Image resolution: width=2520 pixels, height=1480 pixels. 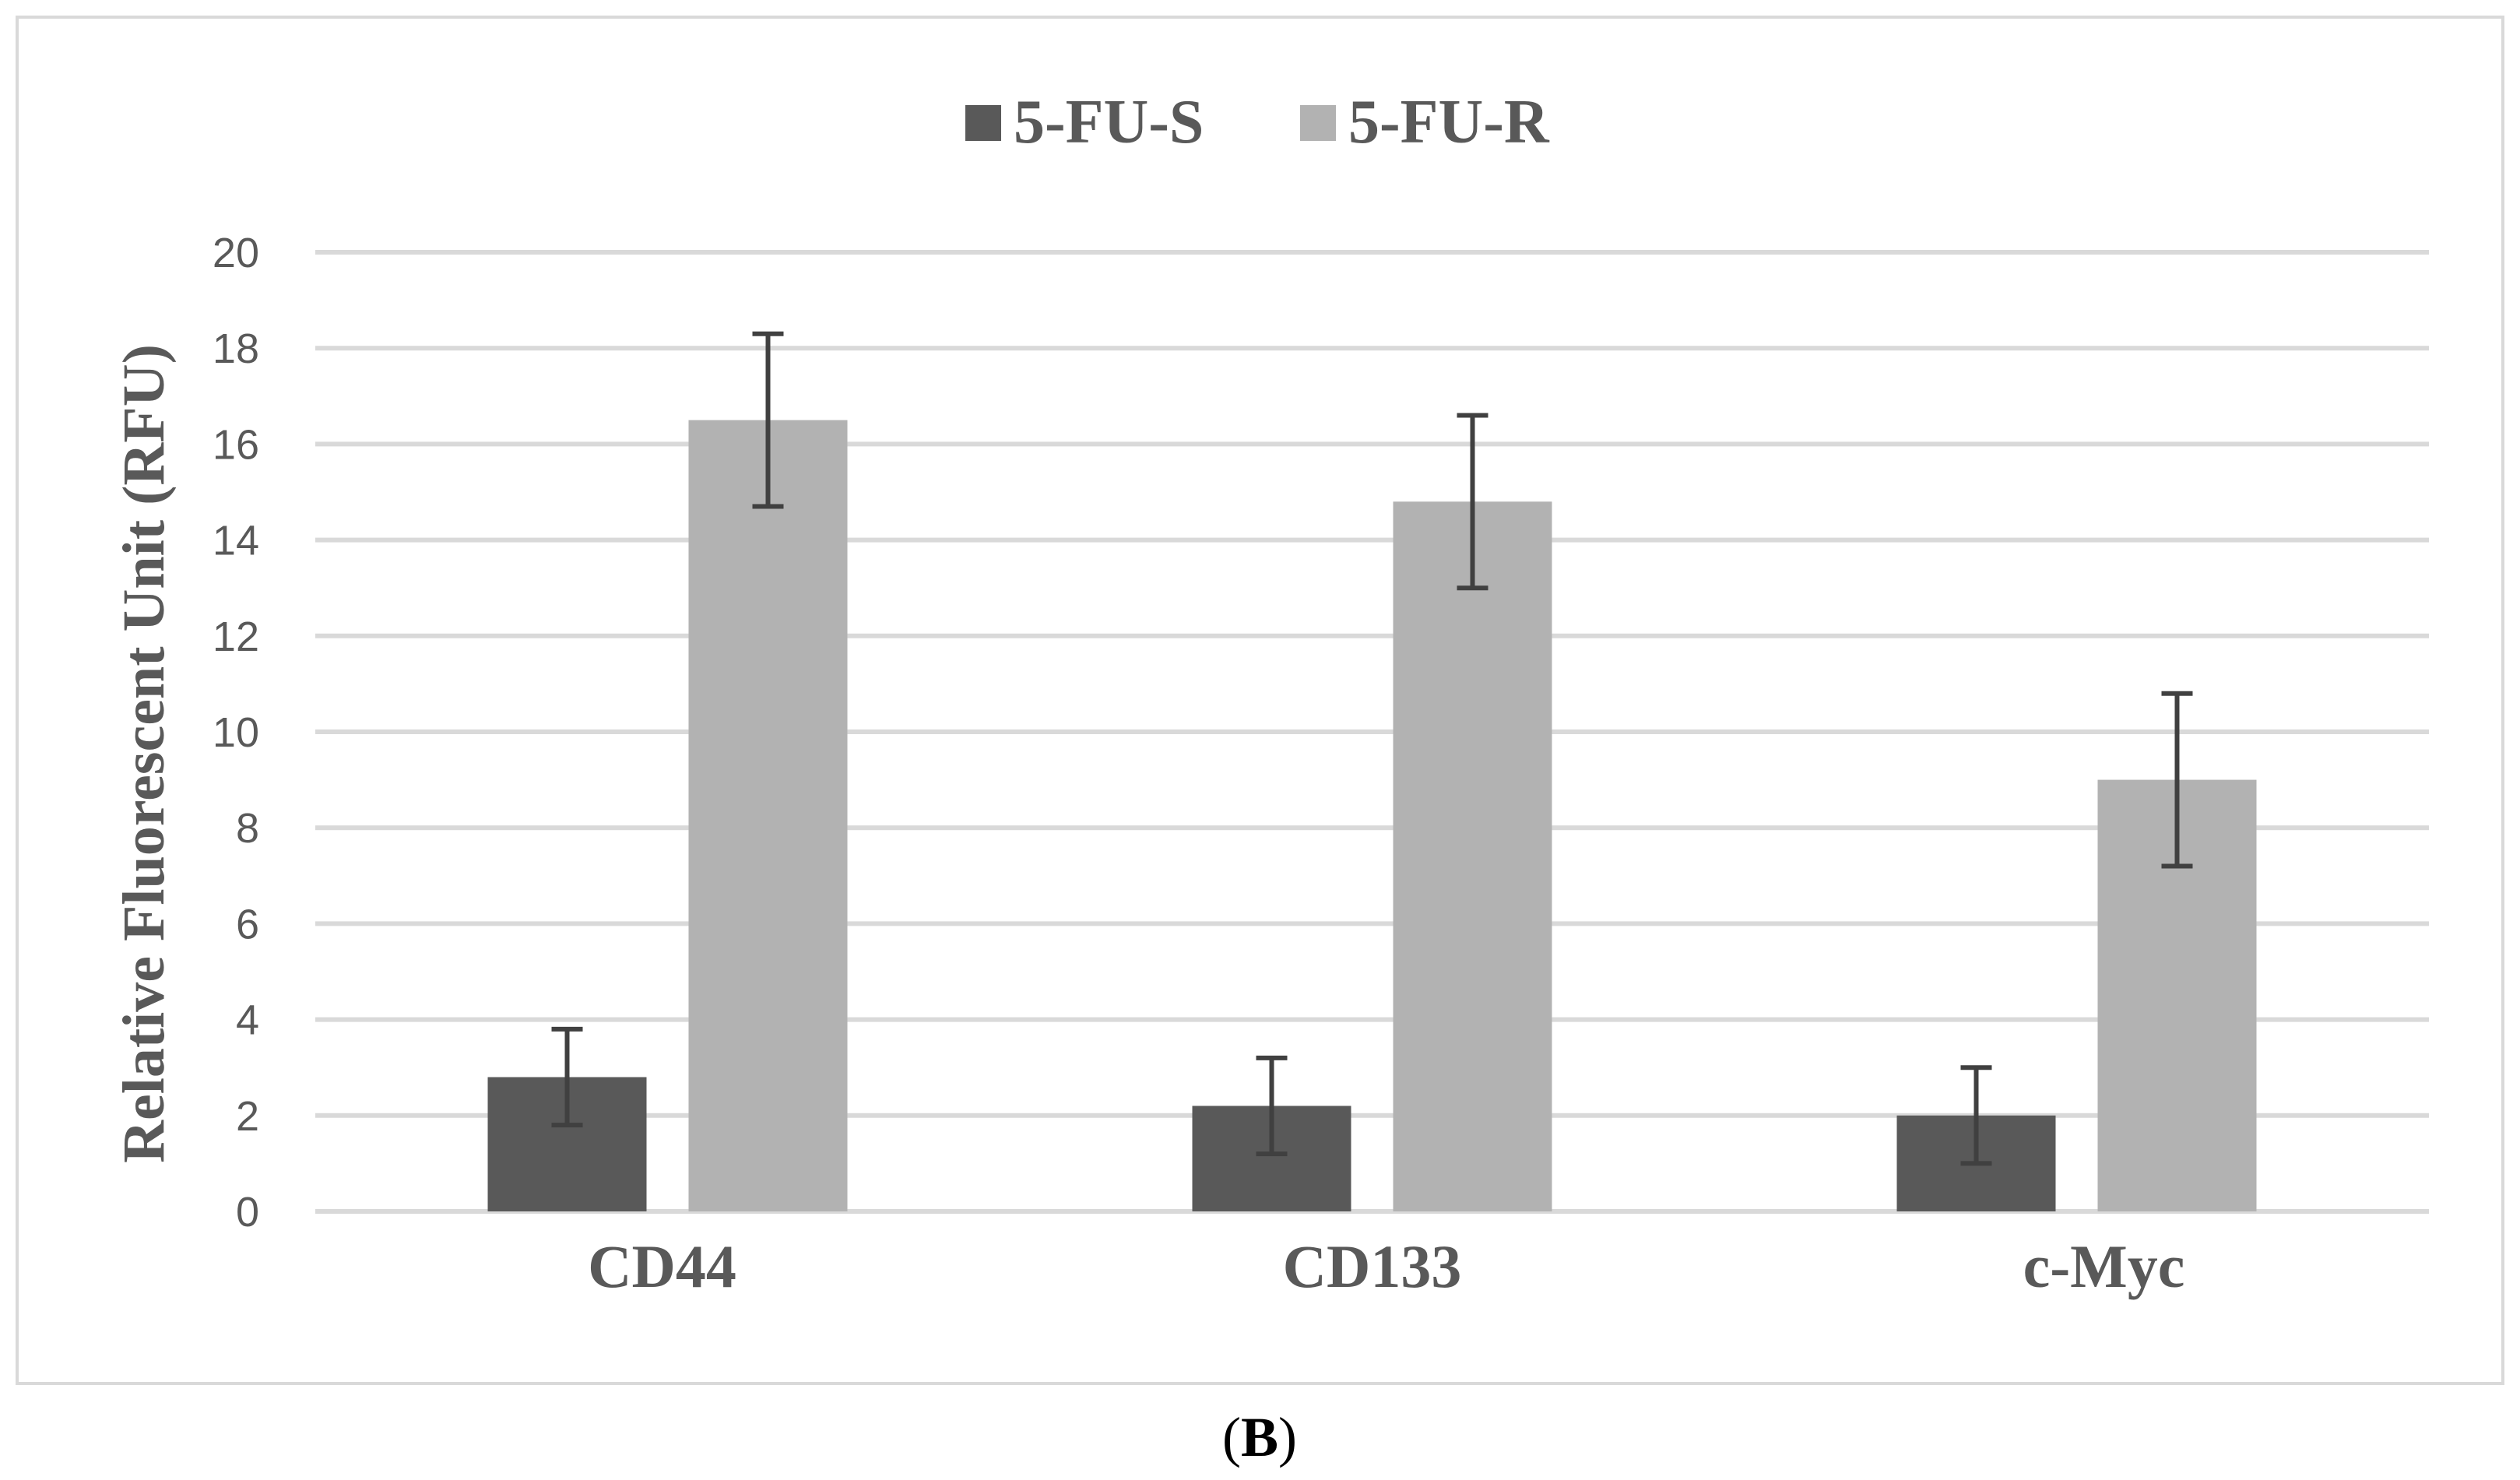 I want to click on panel-label-close: ), so click(x=1287, y=1437).